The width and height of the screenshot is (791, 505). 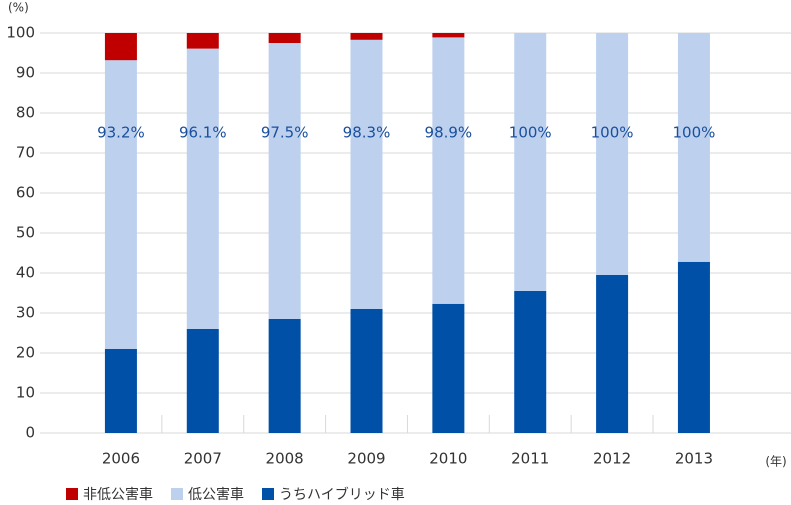 I want to click on legend-label: 非低公害車, so click(x=118, y=494).